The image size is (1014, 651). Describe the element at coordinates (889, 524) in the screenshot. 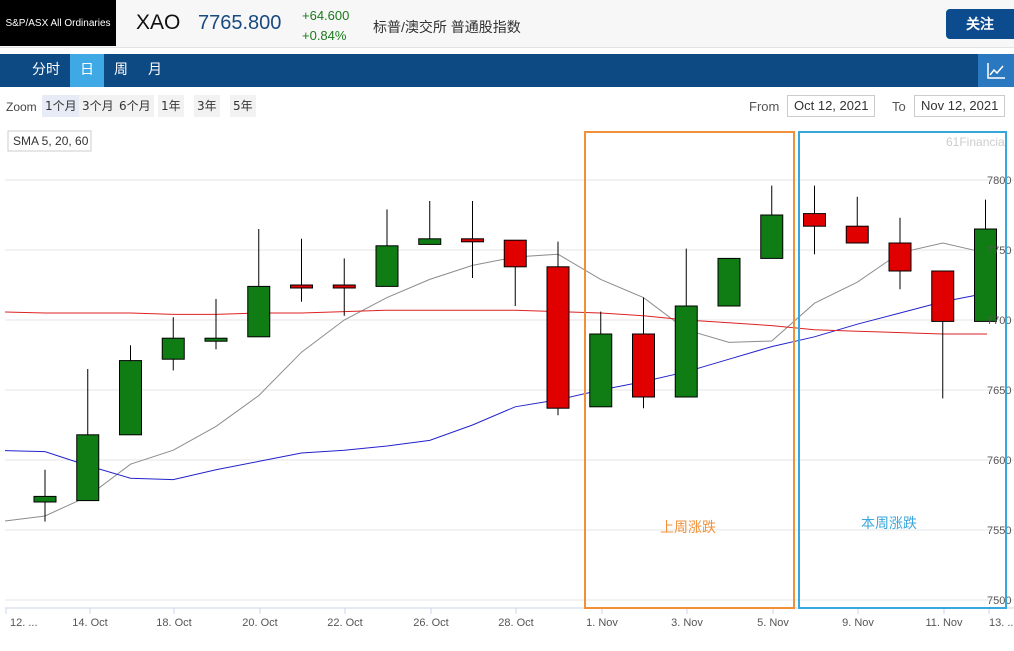

I see `this-week-label: 本周涨跌` at that location.